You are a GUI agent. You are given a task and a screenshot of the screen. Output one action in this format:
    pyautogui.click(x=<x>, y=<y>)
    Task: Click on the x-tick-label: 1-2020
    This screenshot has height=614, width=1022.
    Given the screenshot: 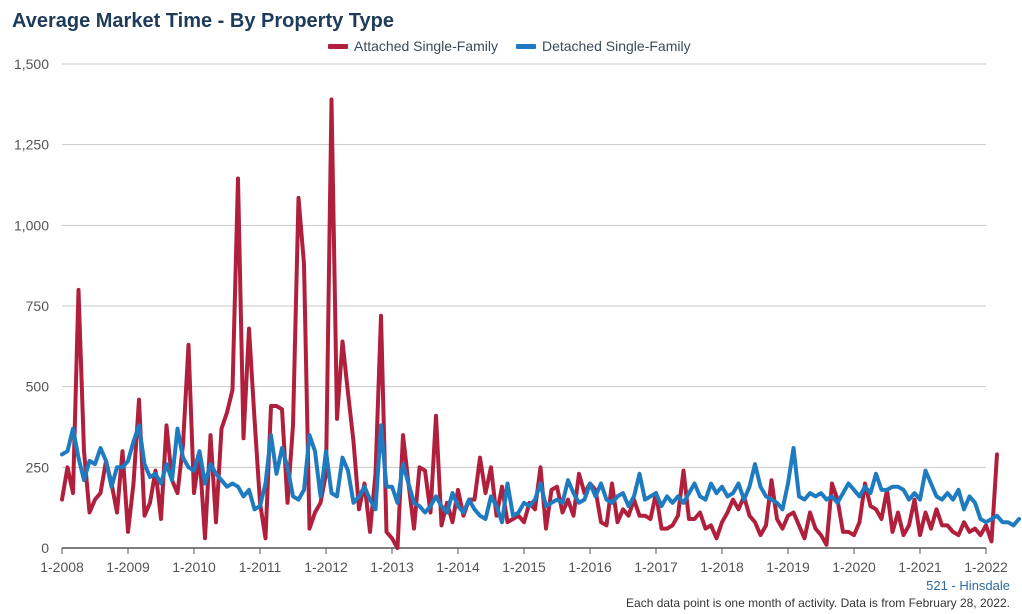 What is the action you would take?
    pyautogui.click(x=854, y=567)
    